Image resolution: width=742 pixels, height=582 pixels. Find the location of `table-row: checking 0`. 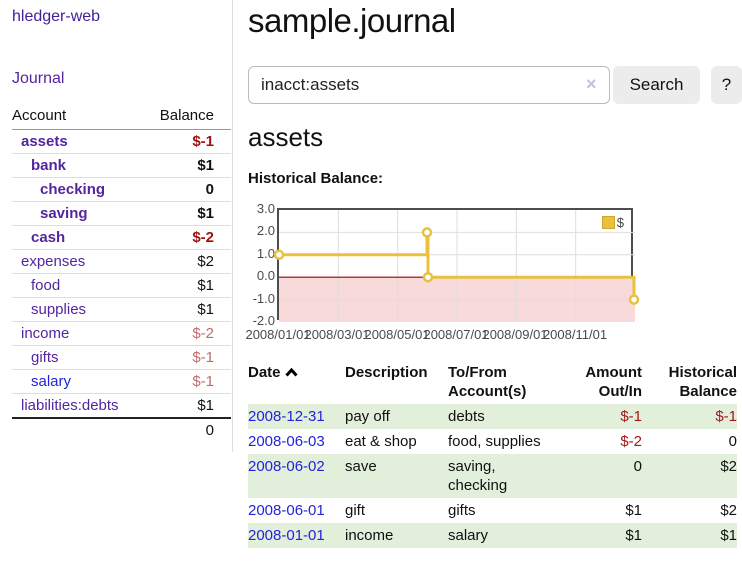

table-row: checking 0 is located at coordinates (121, 189).